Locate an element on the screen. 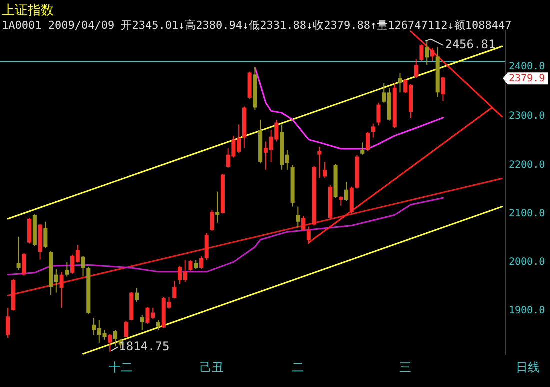  x-tick-label: 三 is located at coordinates (406, 367).